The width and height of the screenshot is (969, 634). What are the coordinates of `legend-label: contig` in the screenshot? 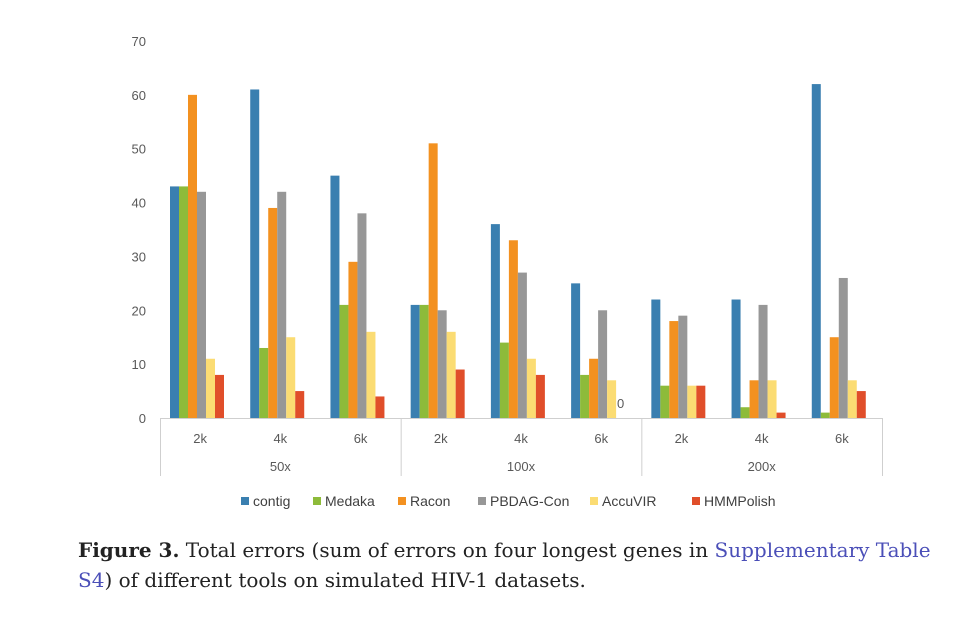 It's located at (271, 501).